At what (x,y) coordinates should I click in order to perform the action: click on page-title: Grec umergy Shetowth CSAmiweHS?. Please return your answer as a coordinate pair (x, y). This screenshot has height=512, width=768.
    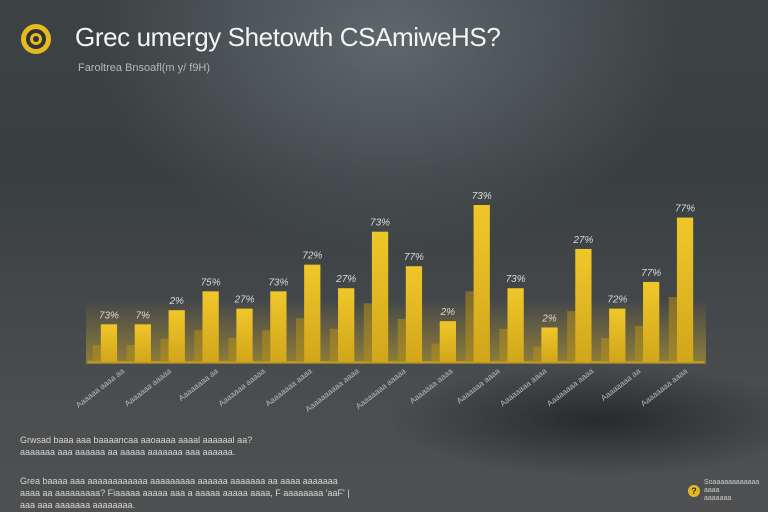
    Looking at the image, I should click on (288, 37).